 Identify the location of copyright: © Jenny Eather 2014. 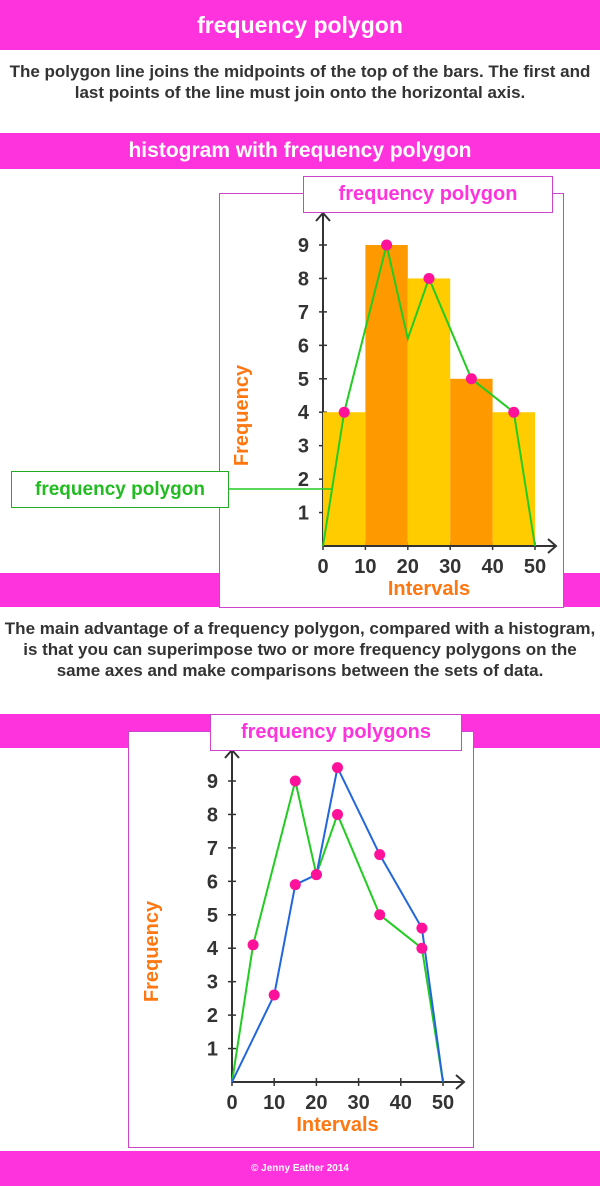
(300, 1168).